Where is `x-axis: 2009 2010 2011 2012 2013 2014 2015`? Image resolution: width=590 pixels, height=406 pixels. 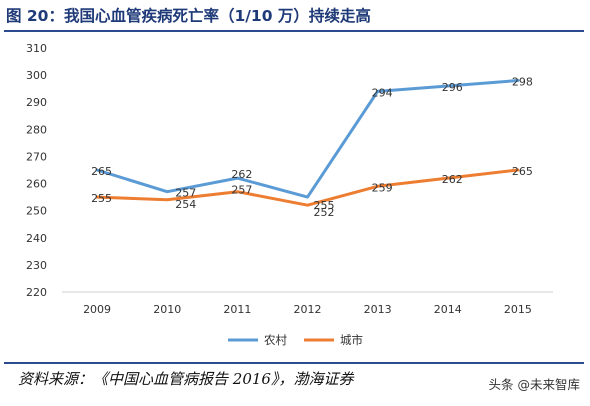
x-axis: 2009 2010 2011 2012 2013 2014 2015 is located at coordinates (307, 309).